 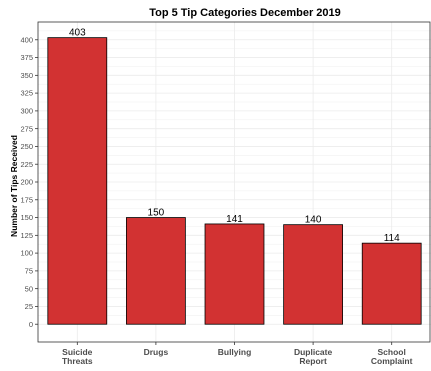 I want to click on y-tick-label: 325, so click(x=26, y=93).